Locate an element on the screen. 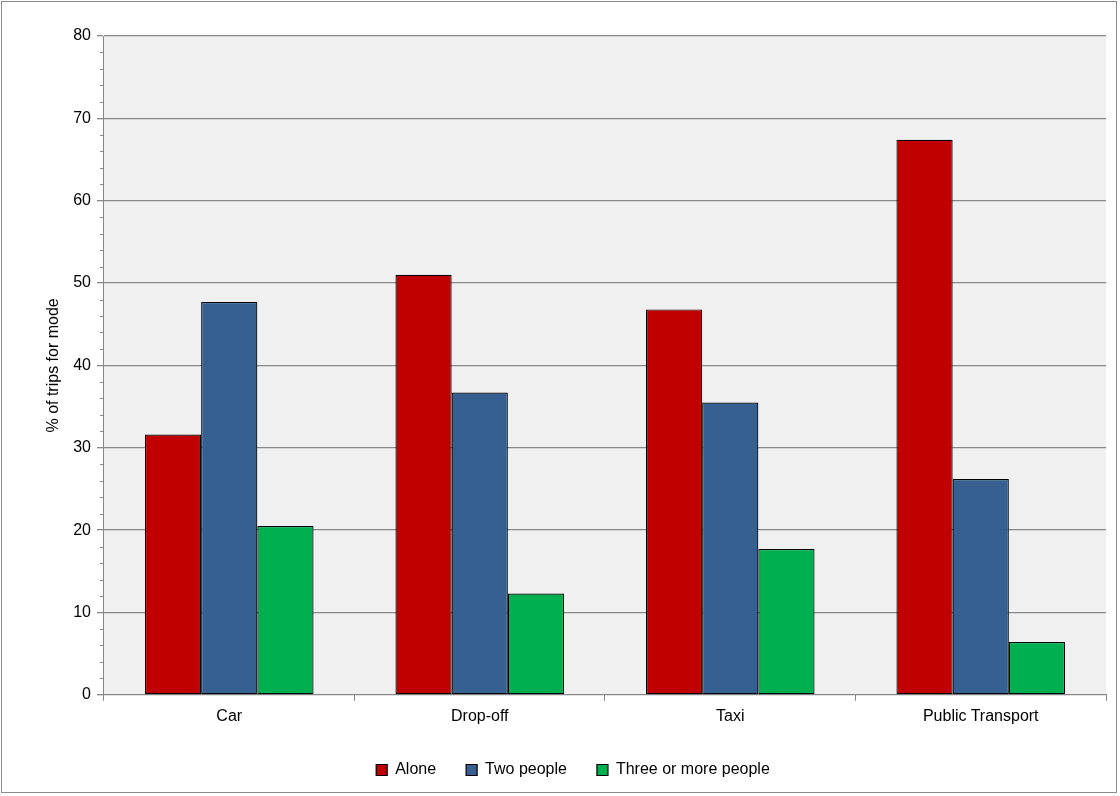 The width and height of the screenshot is (1120, 796). y-tick-label: 0 is located at coordinates (87, 694).